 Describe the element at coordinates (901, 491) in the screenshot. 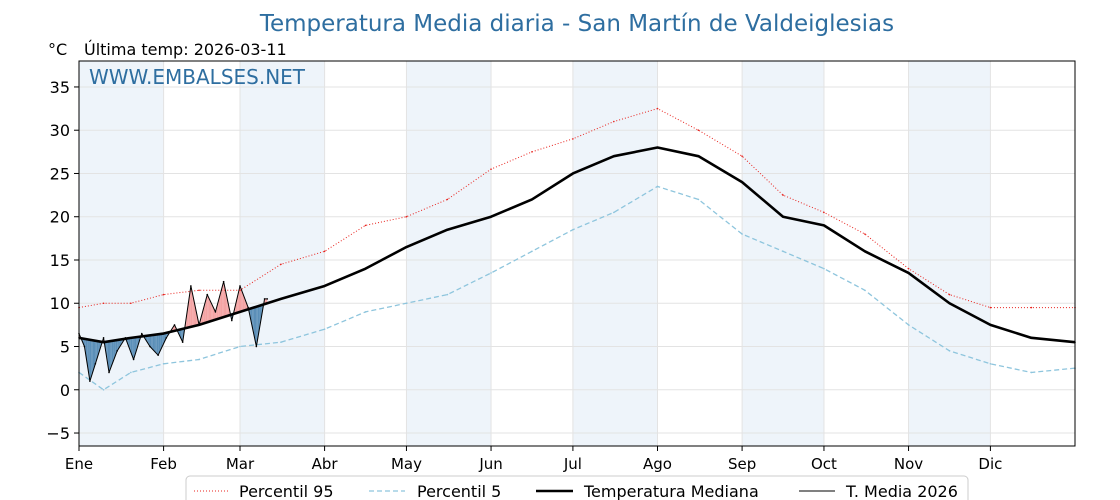

I see `legend-current-label: T. Media 2026` at that location.